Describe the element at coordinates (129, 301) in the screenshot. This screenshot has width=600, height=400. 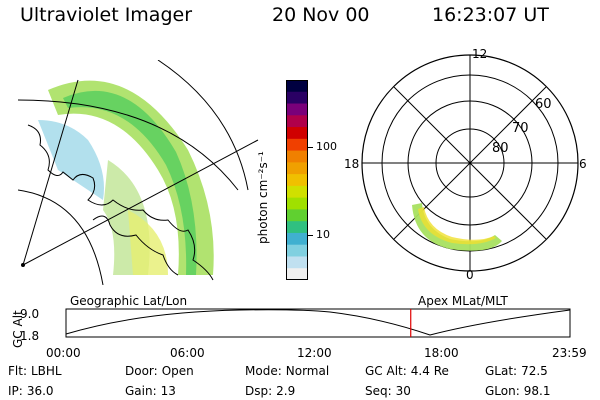
I see `geographic-panel-label: Geographic Lat/Lon` at that location.